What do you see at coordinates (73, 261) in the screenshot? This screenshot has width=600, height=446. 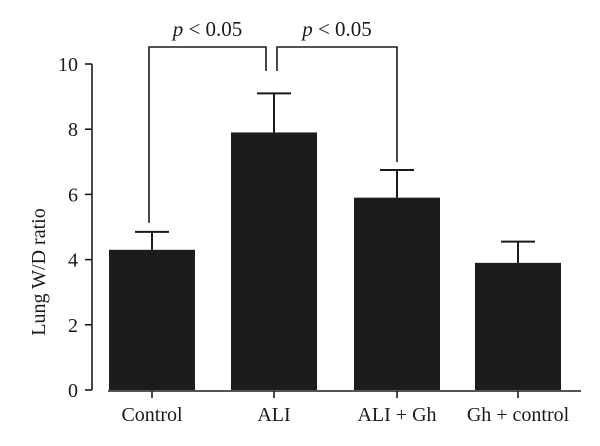 I see `y-tick-label: 4` at bounding box center [73, 261].